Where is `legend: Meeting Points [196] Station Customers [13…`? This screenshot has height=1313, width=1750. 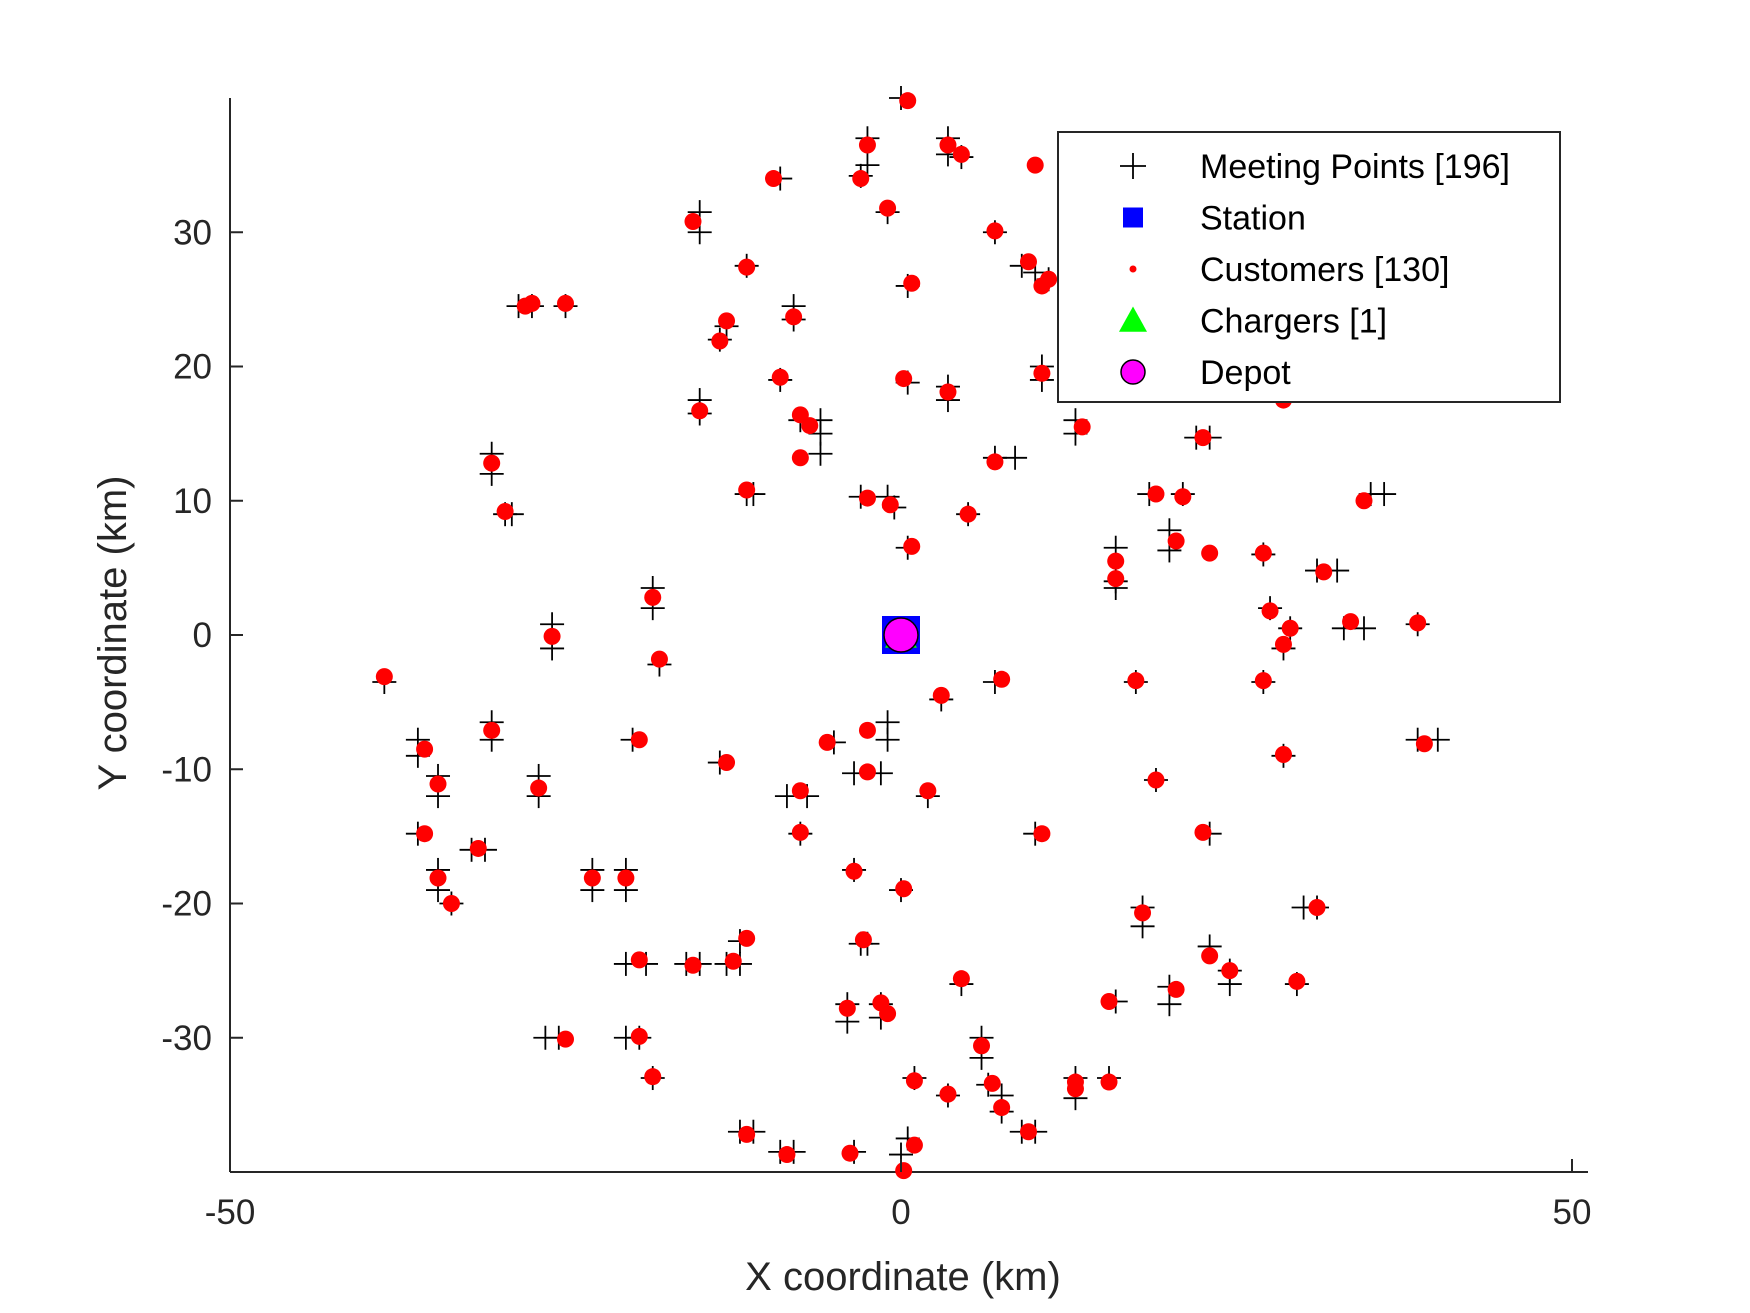
legend: Meeting Points [196] Station Customers [13… is located at coordinates (1309, 267).